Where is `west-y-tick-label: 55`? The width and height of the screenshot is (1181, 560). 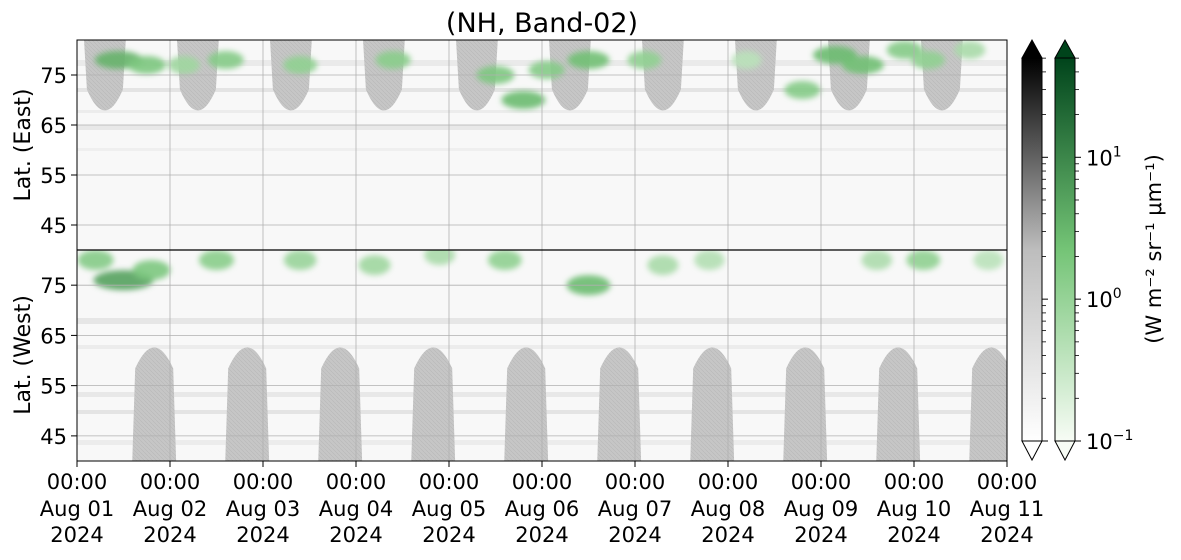 west-y-tick-label: 55 is located at coordinates (53, 387).